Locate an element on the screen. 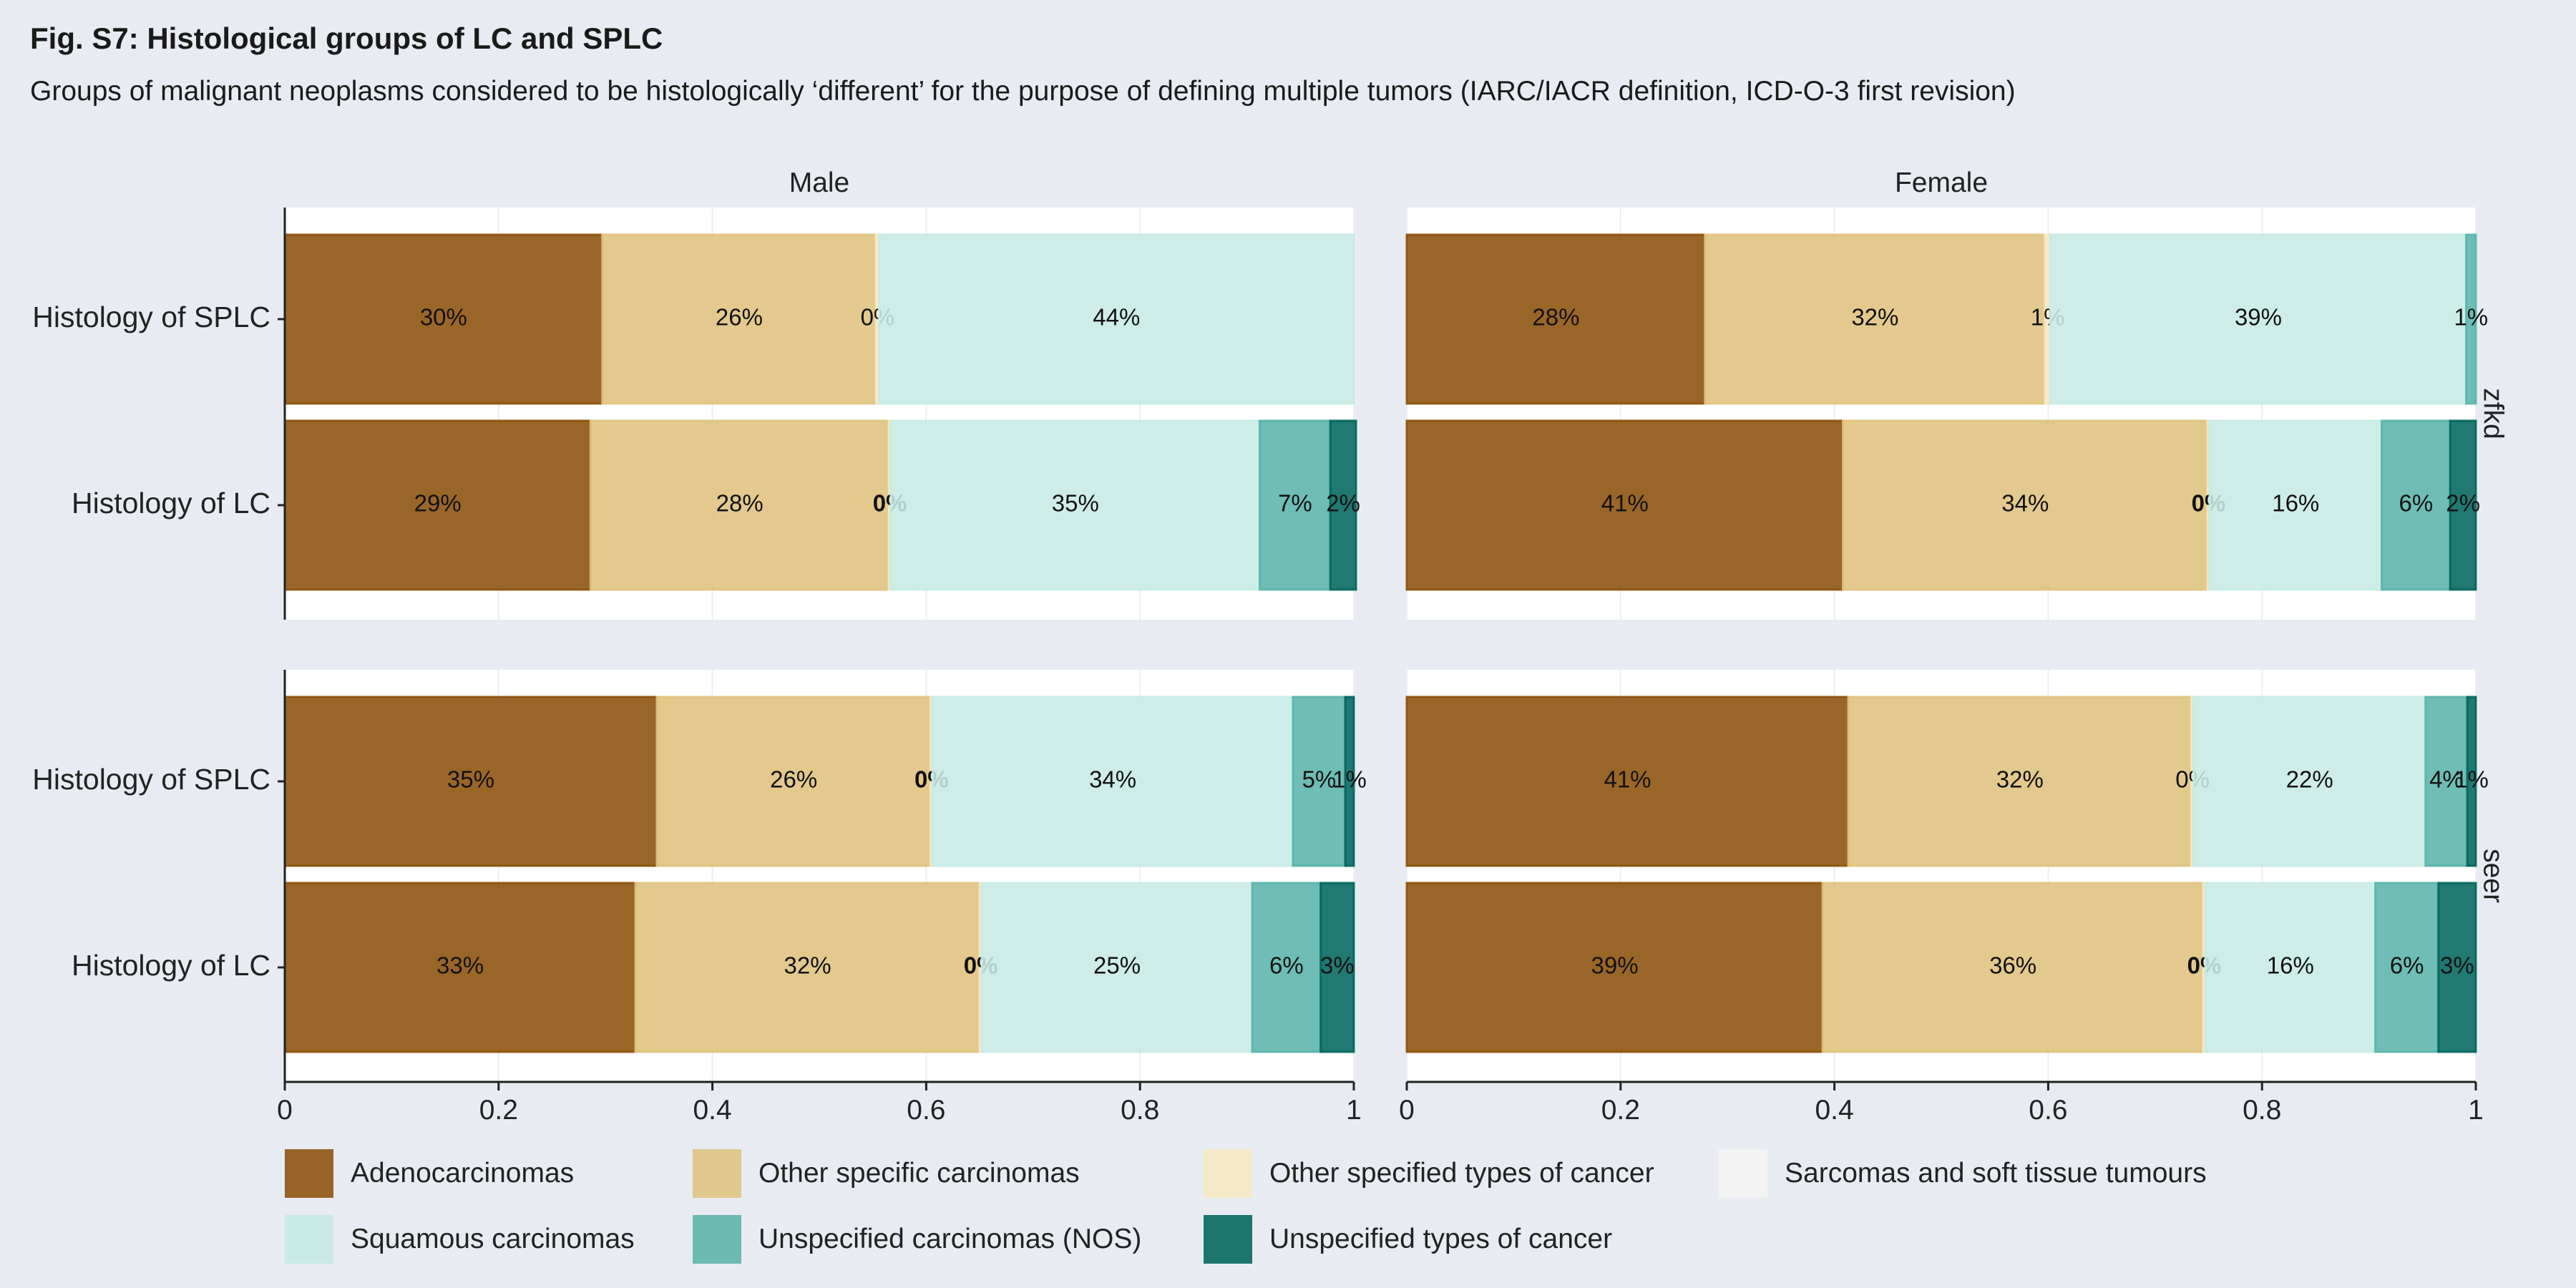 The image size is (2576, 1288). legend-label: Unspecified carcinomas (NOS) is located at coordinates (950, 1239).